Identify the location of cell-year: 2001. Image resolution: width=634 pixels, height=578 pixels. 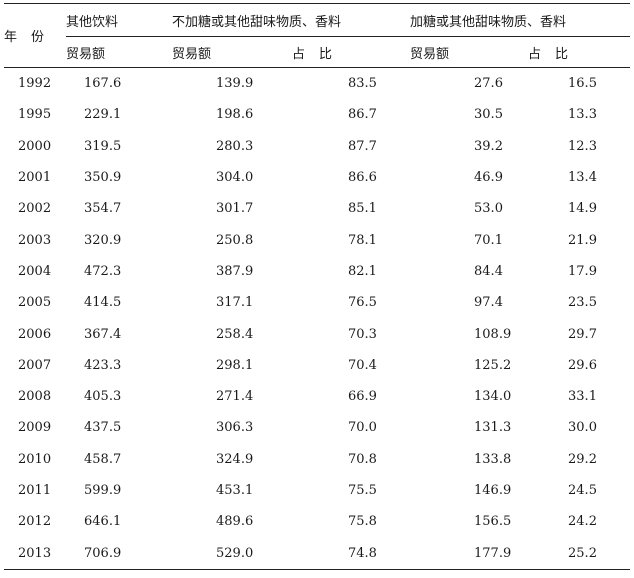
(35, 178).